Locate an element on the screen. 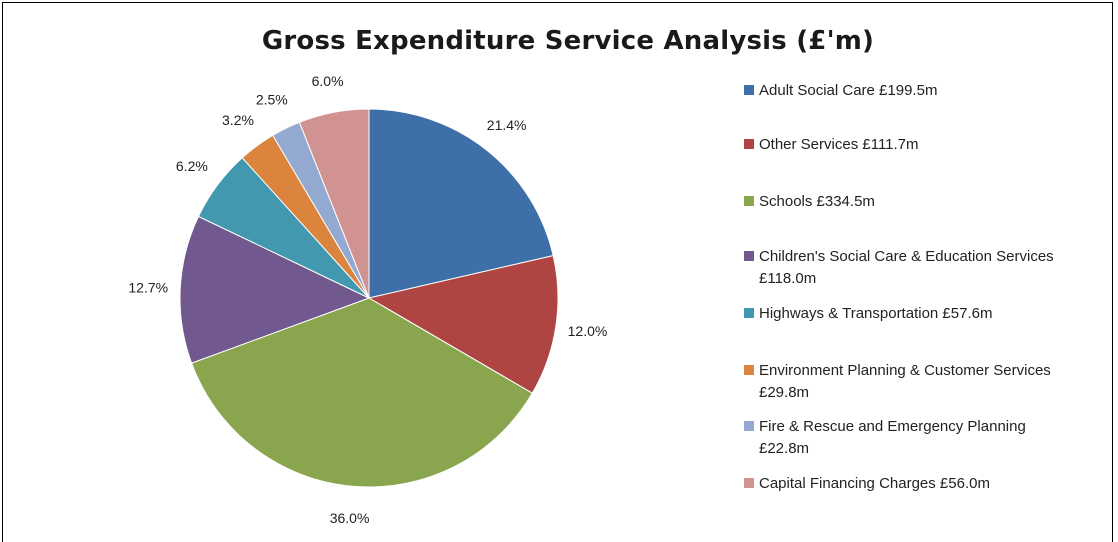  slice-data-label: 6.2% is located at coordinates (192, 166).